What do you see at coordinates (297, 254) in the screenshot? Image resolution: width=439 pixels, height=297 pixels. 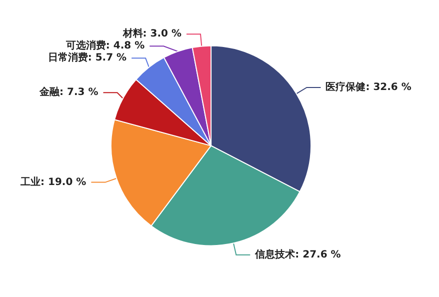 I see `slice-label: 信息技术: 27.6 %` at bounding box center [297, 254].